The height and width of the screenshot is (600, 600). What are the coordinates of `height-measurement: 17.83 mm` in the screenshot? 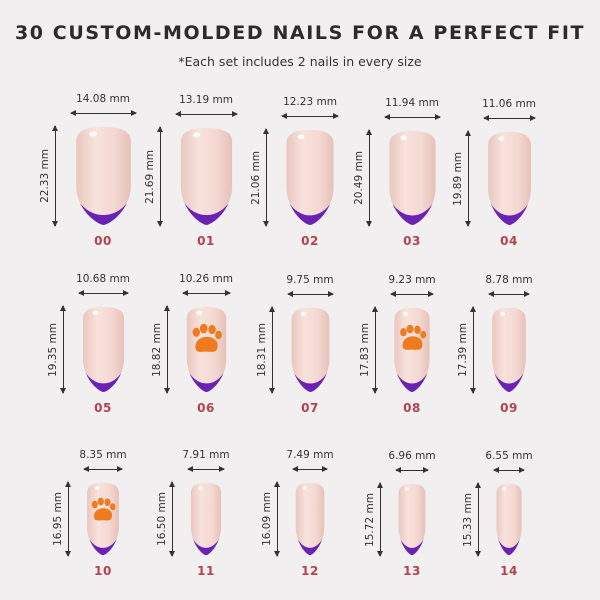 It's located at (365, 350).